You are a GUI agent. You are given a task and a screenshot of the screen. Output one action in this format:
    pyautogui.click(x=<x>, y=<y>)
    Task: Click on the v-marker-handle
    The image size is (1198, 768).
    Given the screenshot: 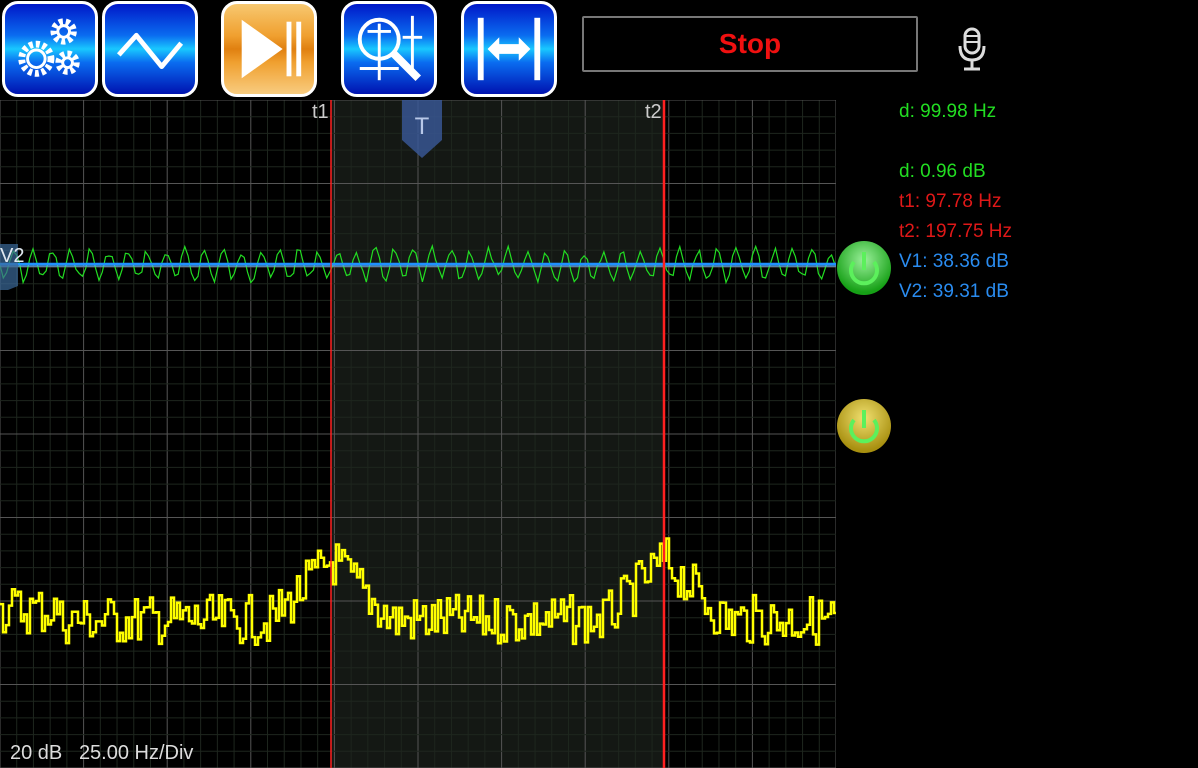 What is the action you would take?
    pyautogui.click(x=9, y=267)
    